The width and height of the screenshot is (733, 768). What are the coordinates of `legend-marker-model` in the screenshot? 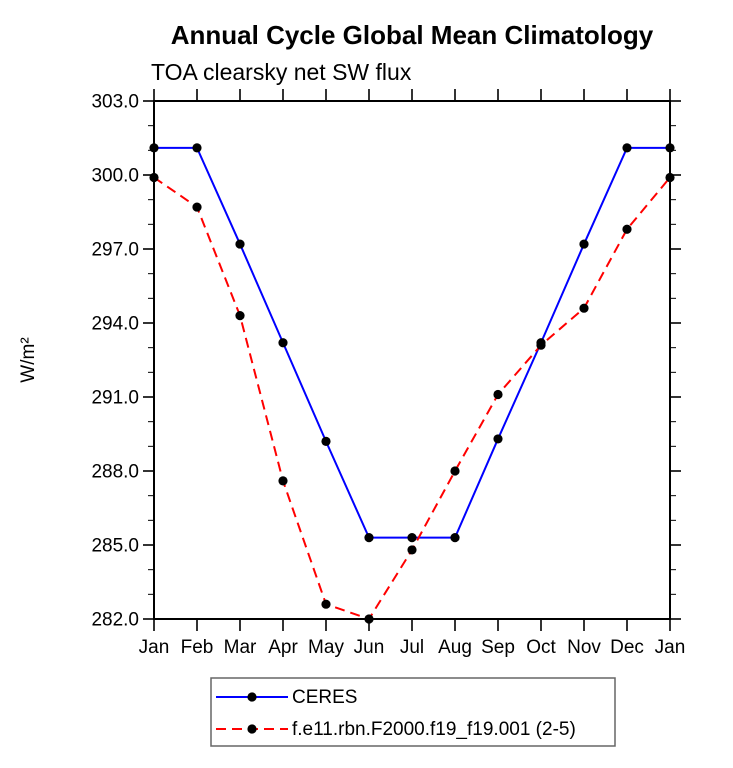 It's located at (252, 729).